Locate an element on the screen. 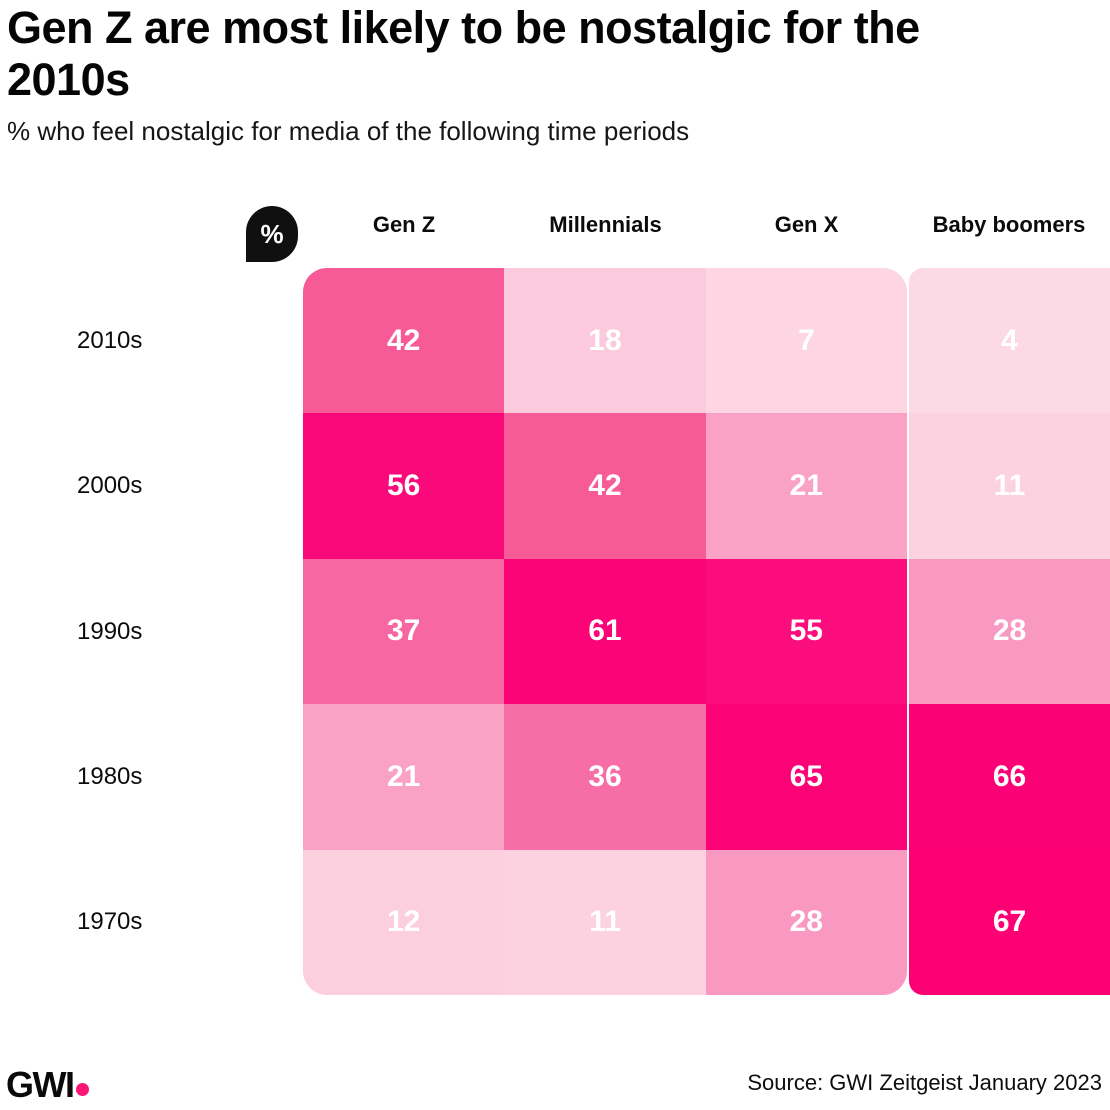 This screenshot has width=1110, height=1110. heatmap-cell-1990s-millennials: 61 is located at coordinates (605, 631).